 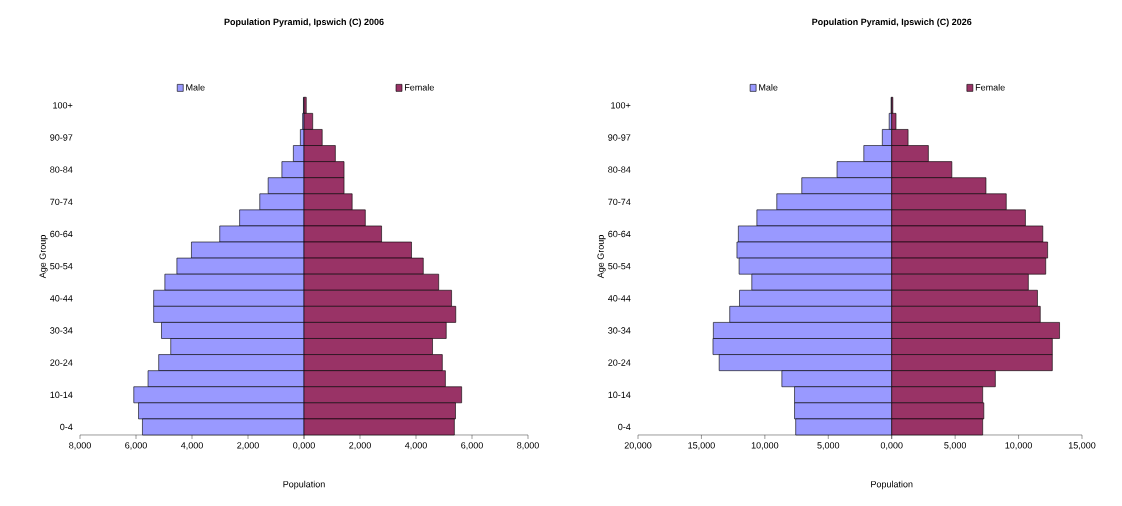 I want to click on chart-title: Population Pyramid, Ipswich (C) 2026, so click(x=892, y=22).